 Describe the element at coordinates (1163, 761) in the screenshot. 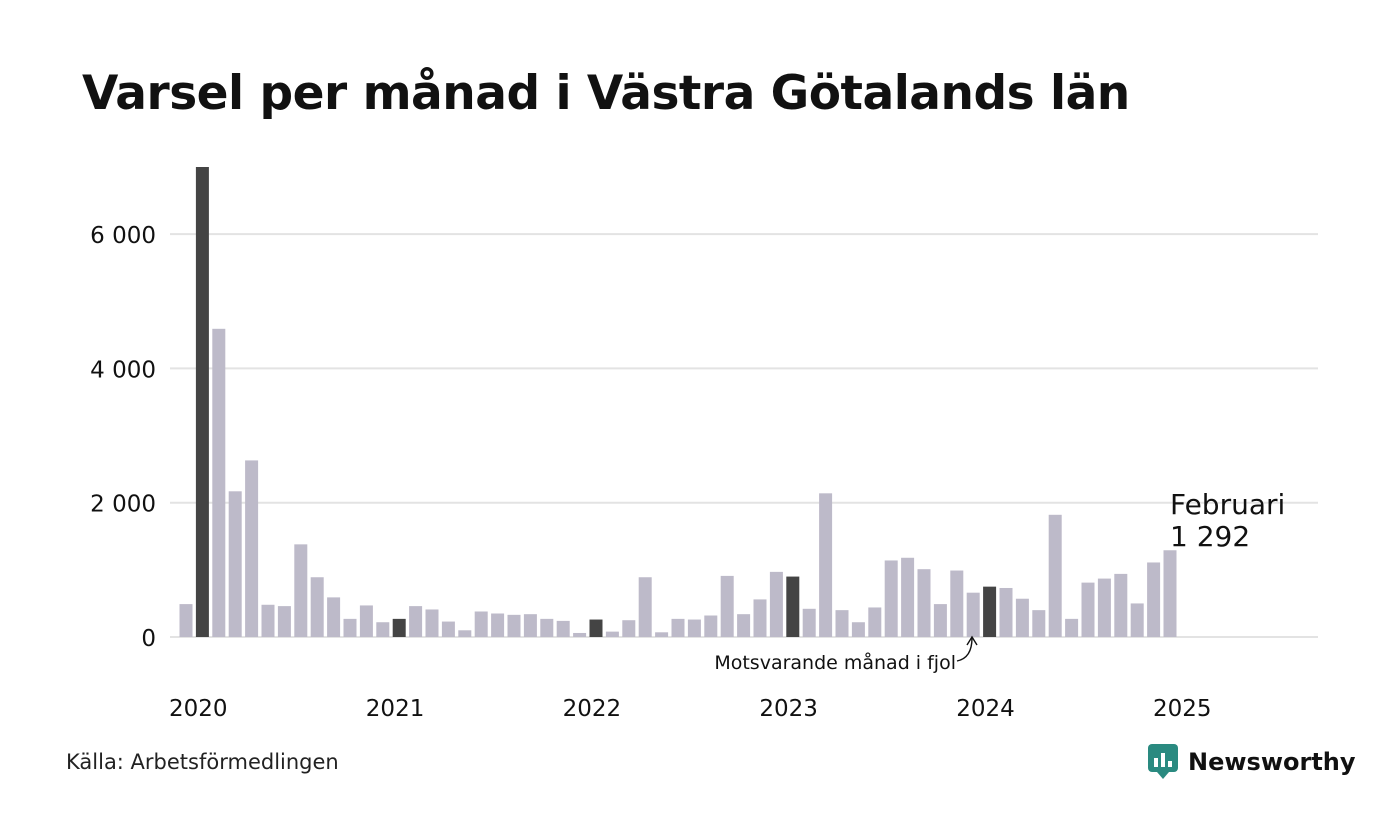

I see `newsworthy-logo-icon` at that location.